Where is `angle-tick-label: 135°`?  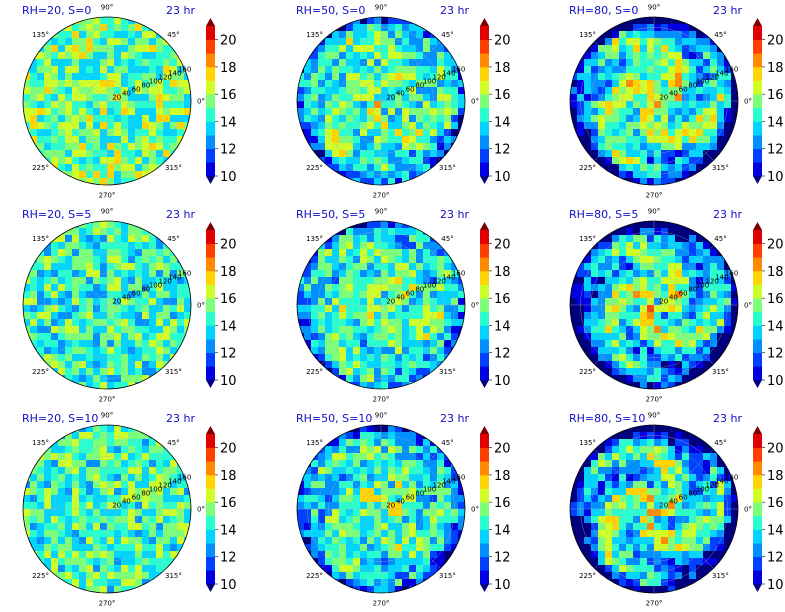 angle-tick-label: 135° is located at coordinates (314, 443).